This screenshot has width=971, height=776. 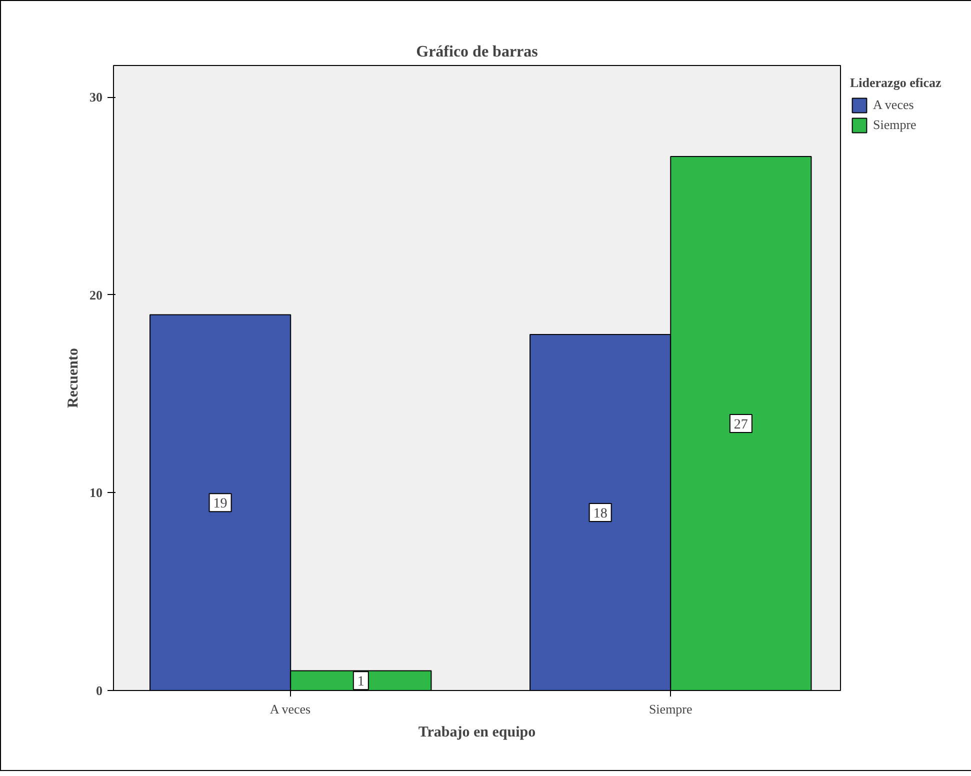 I want to click on legend-label: A veces, so click(x=893, y=105).